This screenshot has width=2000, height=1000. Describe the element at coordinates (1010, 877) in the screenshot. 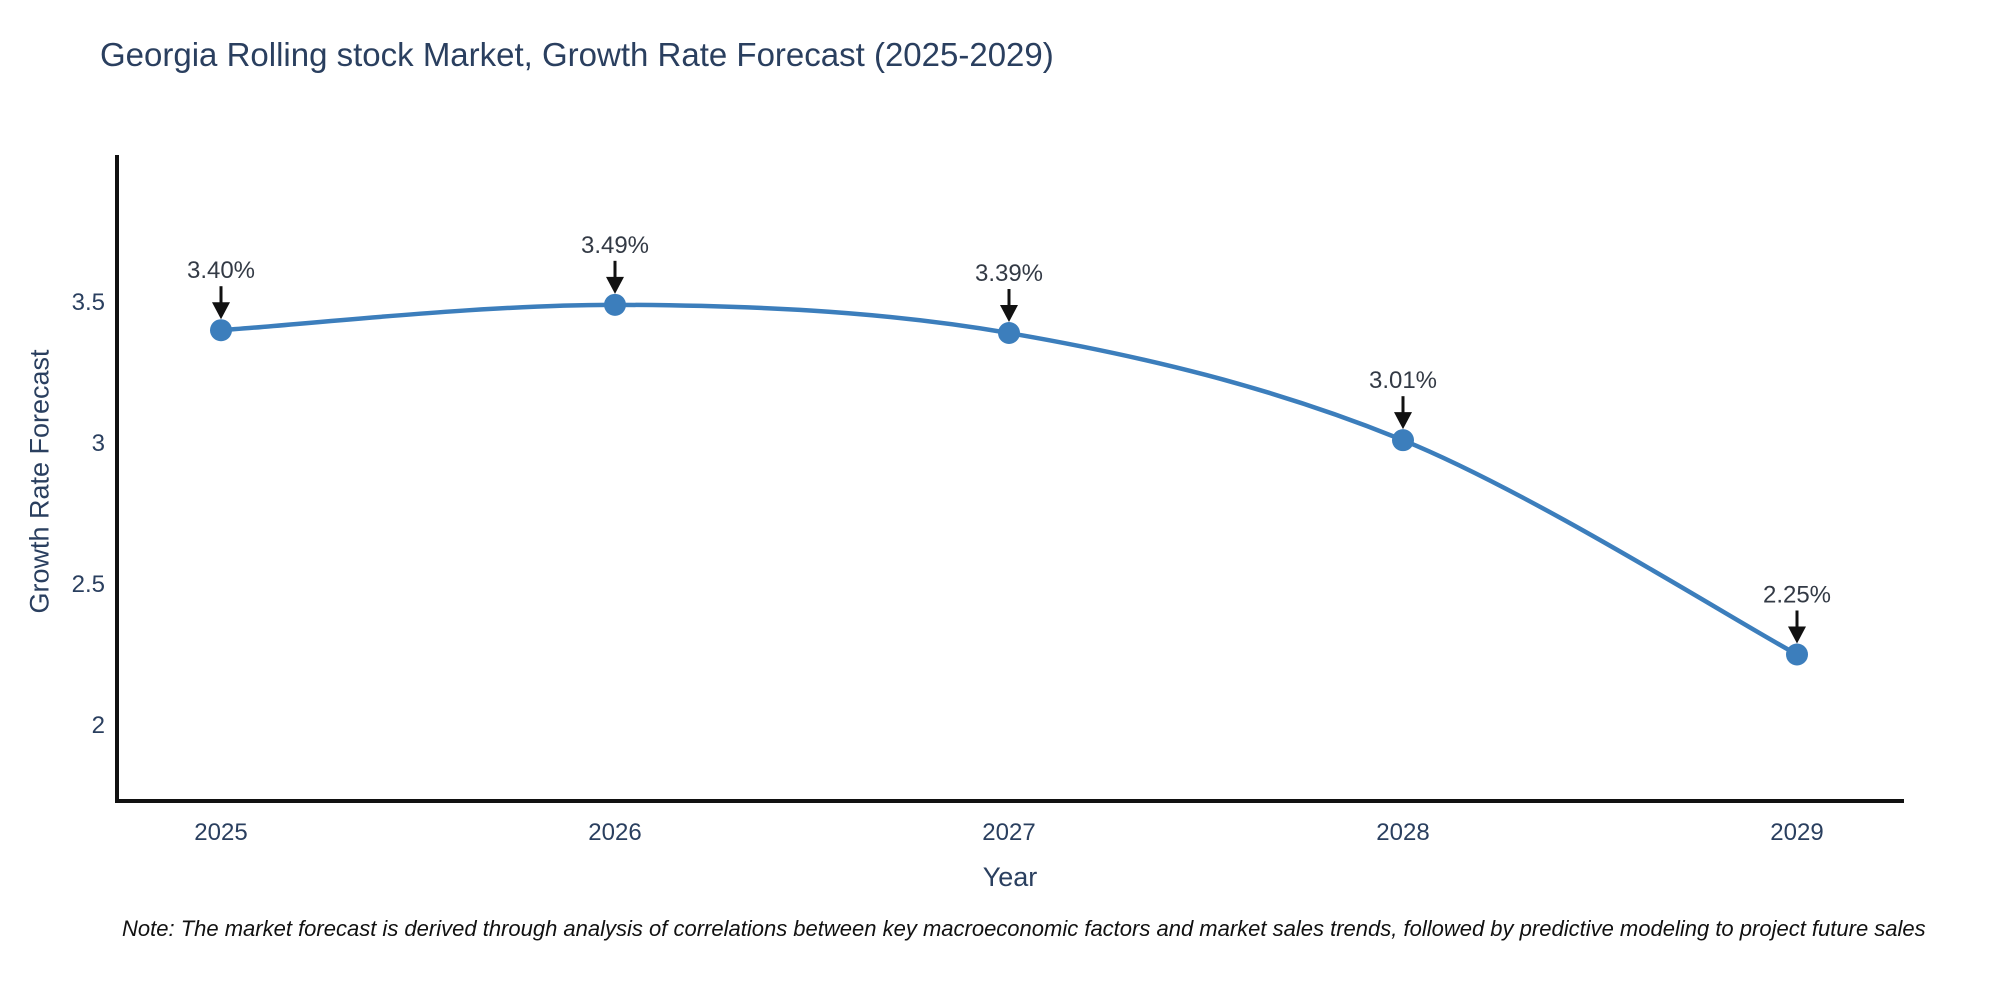

I see `x-axis-title: Year` at that location.